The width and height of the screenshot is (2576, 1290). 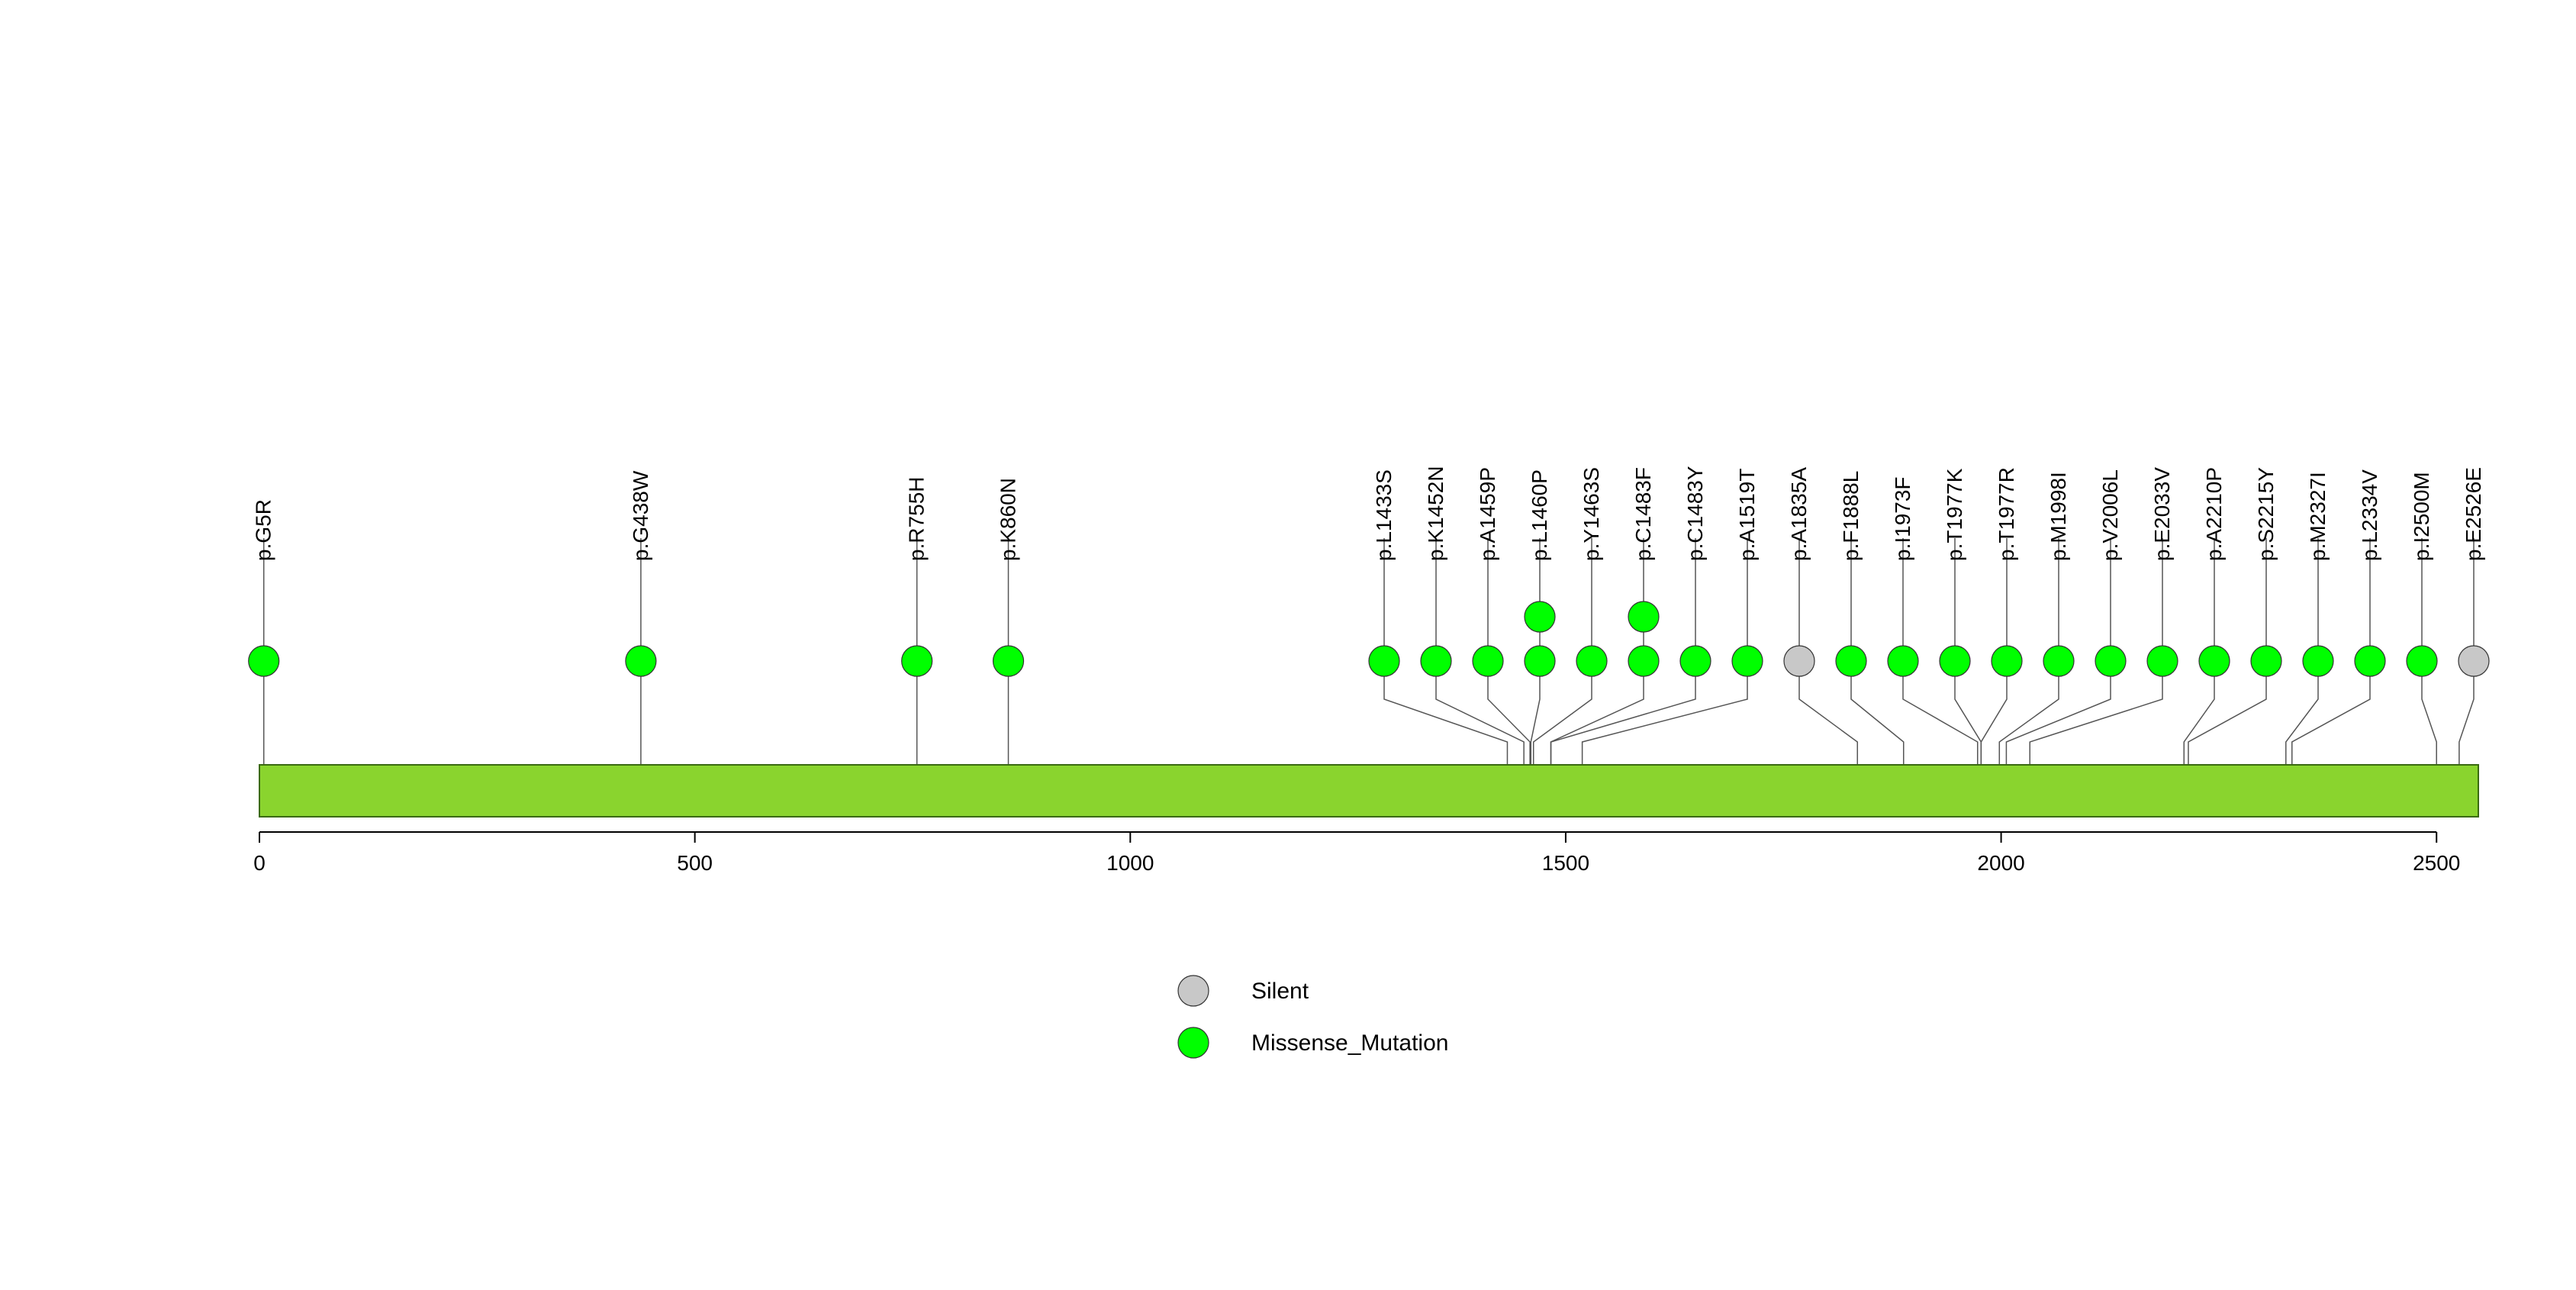 I want to click on axis-tick-label: 0, so click(x=259, y=863).